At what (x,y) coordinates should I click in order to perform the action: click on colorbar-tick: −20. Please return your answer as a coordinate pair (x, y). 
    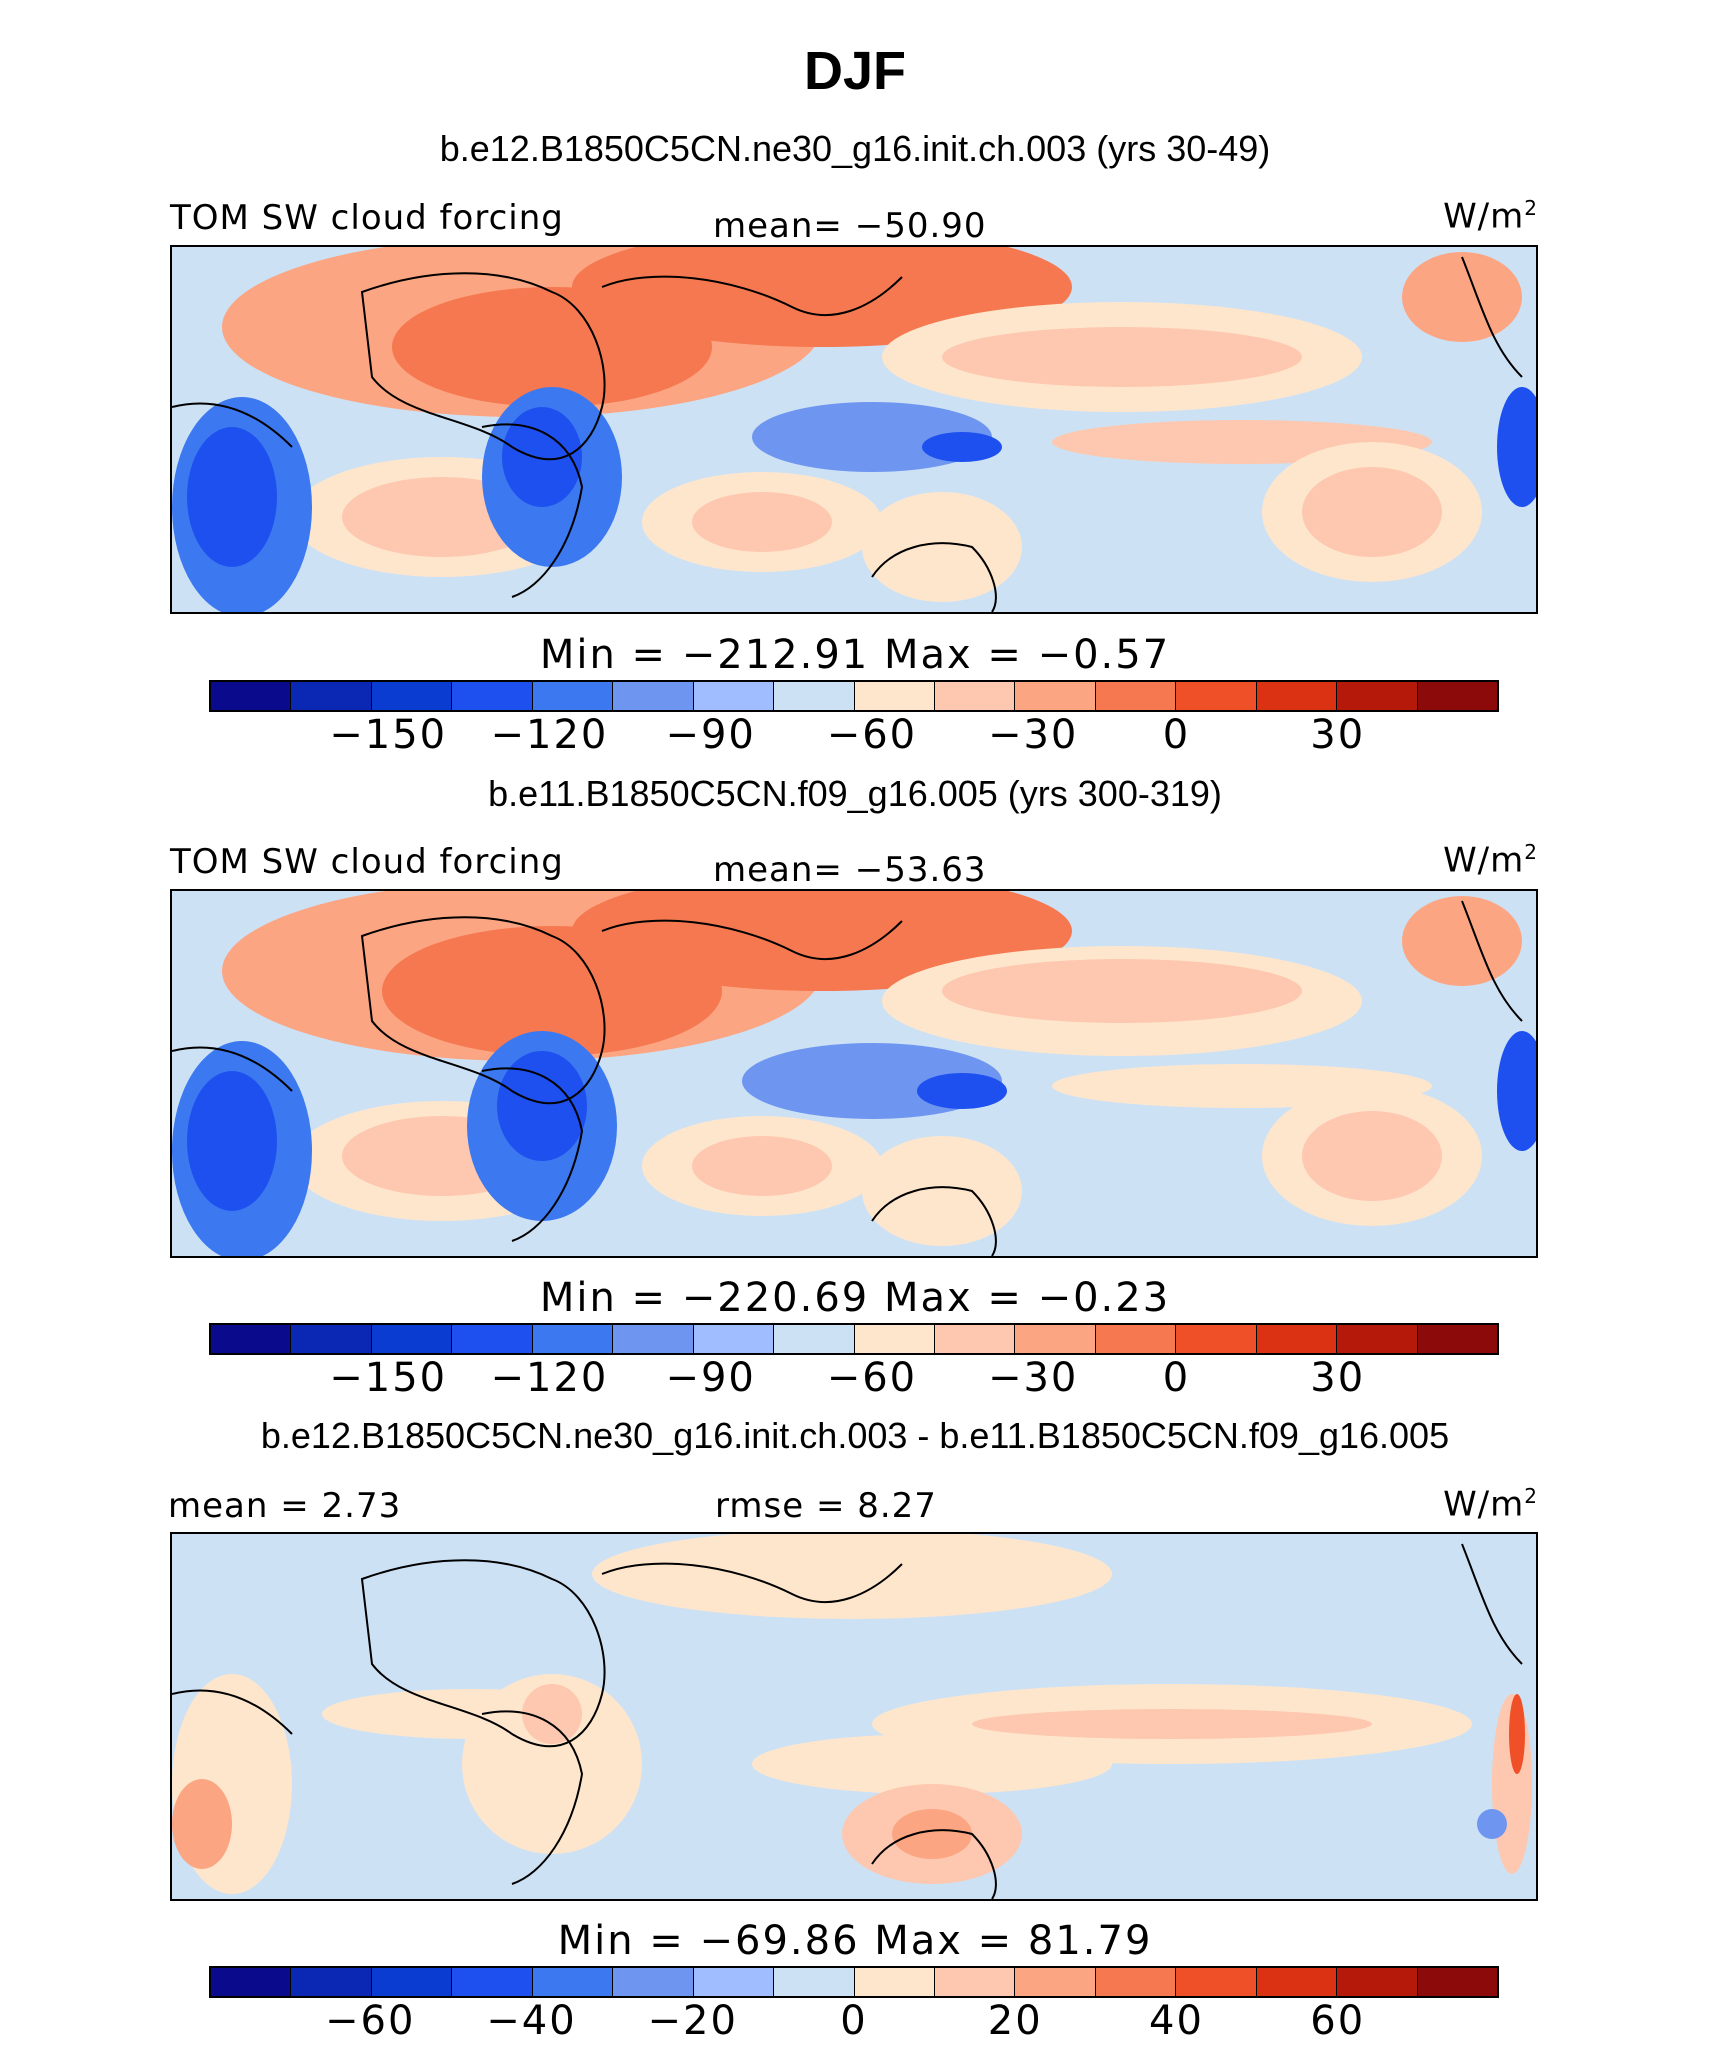
    Looking at the image, I should click on (692, 2021).